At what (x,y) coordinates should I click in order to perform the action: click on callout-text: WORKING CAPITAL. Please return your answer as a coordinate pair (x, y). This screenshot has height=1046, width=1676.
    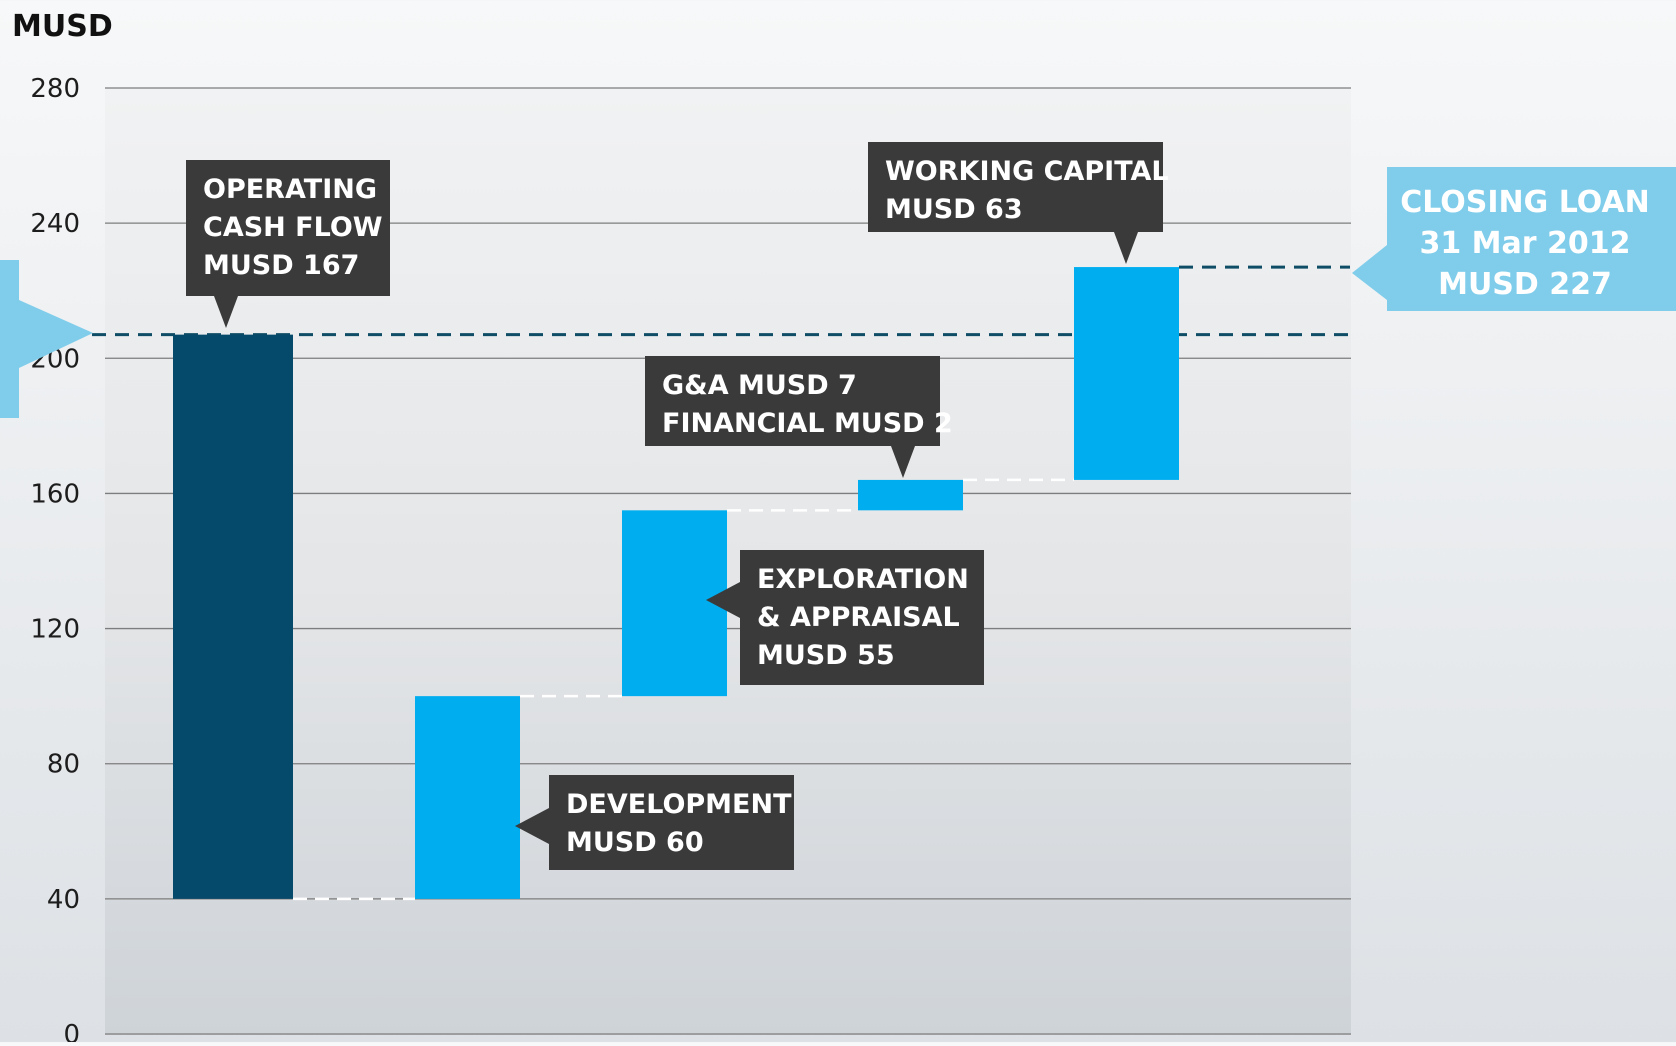
    Looking at the image, I should click on (1027, 171).